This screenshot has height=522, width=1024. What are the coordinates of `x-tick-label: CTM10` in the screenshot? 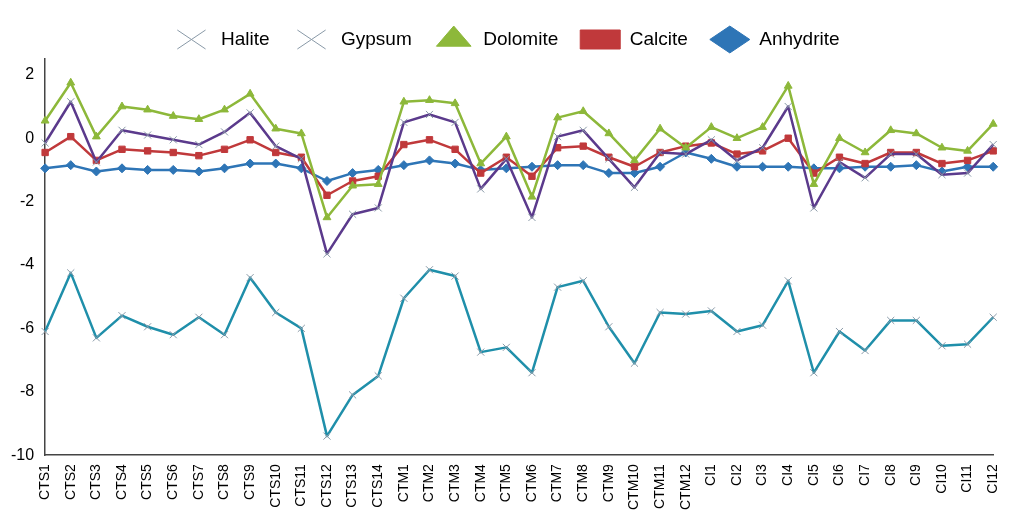 It's located at (633, 487).